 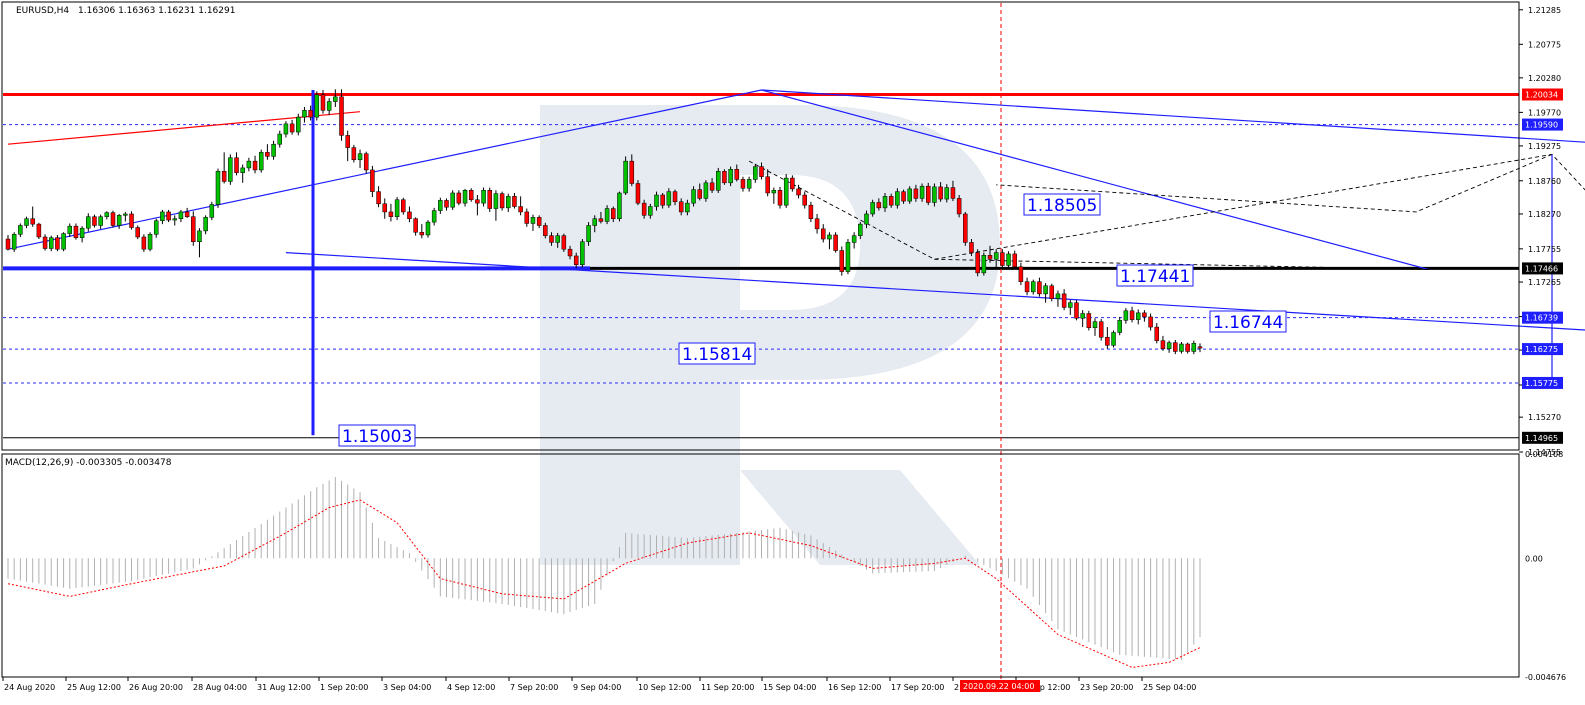 What do you see at coordinates (1545, 677) in the screenshot?
I see `macd-y-tick-label: -0.004676` at bounding box center [1545, 677].